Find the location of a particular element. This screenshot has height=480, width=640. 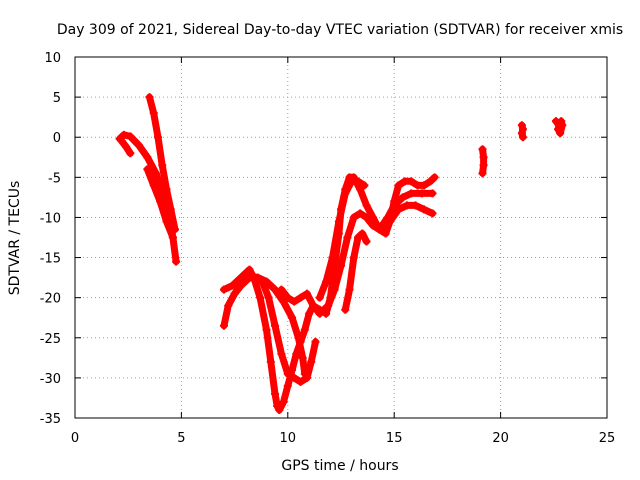

y-tick-label: 5 is located at coordinates (57, 98).